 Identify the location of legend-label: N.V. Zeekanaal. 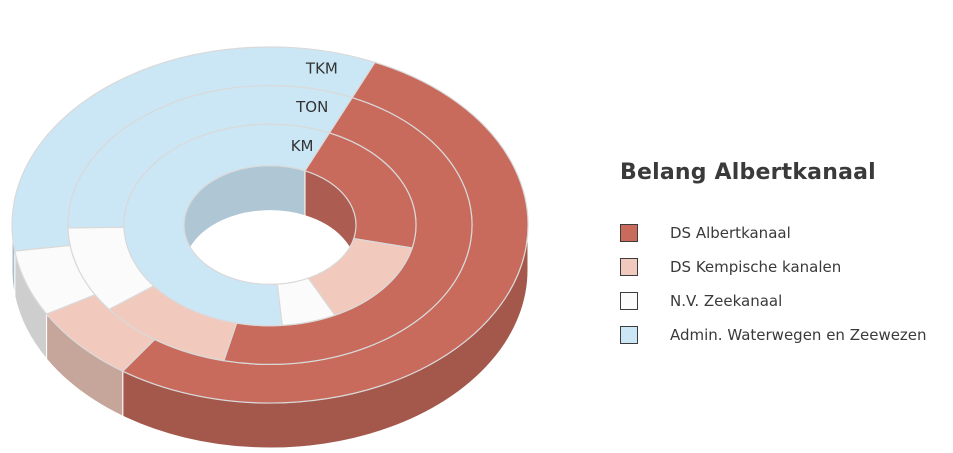
(726, 301).